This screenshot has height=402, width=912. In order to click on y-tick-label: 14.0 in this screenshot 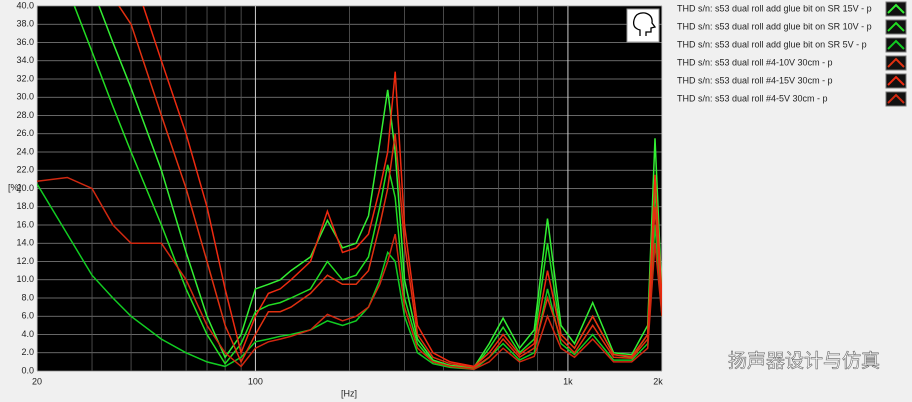, I will do `click(25, 243)`.